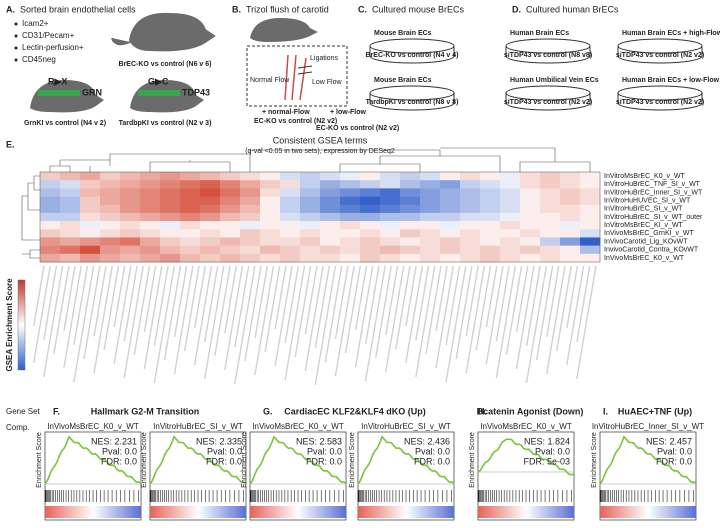 The height and width of the screenshot is (528, 720). What do you see at coordinates (295, 121) in the screenshot?
I see `label: EC-KO vs control (N2 v2)` at bounding box center [295, 121].